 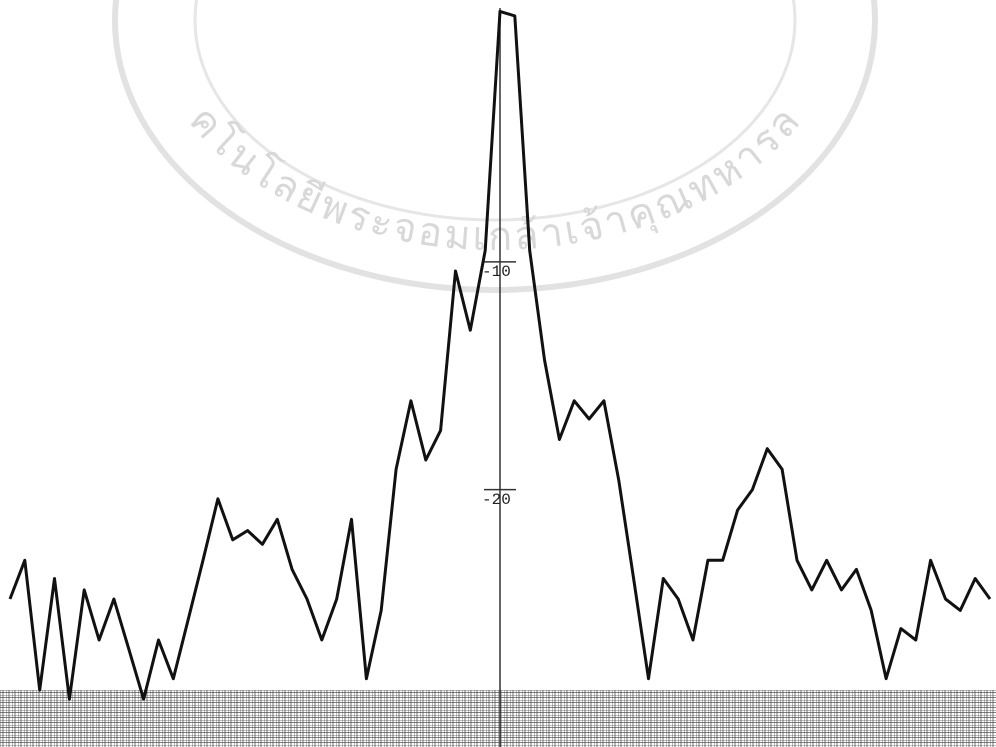 I want to click on watermark-text: คโนโลยีพระจอมเกล้าเจ้าคุณทหารล, so click(x=495, y=178).